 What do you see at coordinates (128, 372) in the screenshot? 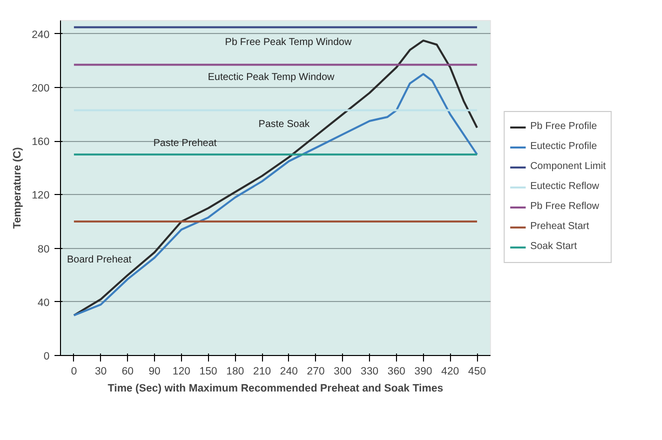
I see `x-tick-label: 60` at bounding box center [128, 372].